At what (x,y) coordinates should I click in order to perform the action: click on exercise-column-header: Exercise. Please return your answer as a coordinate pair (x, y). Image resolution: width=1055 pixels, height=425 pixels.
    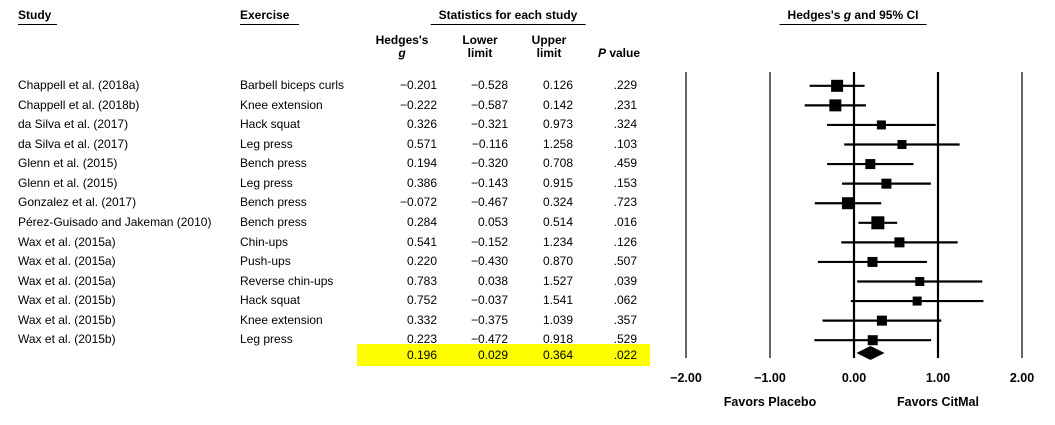
    Looking at the image, I should click on (270, 16).